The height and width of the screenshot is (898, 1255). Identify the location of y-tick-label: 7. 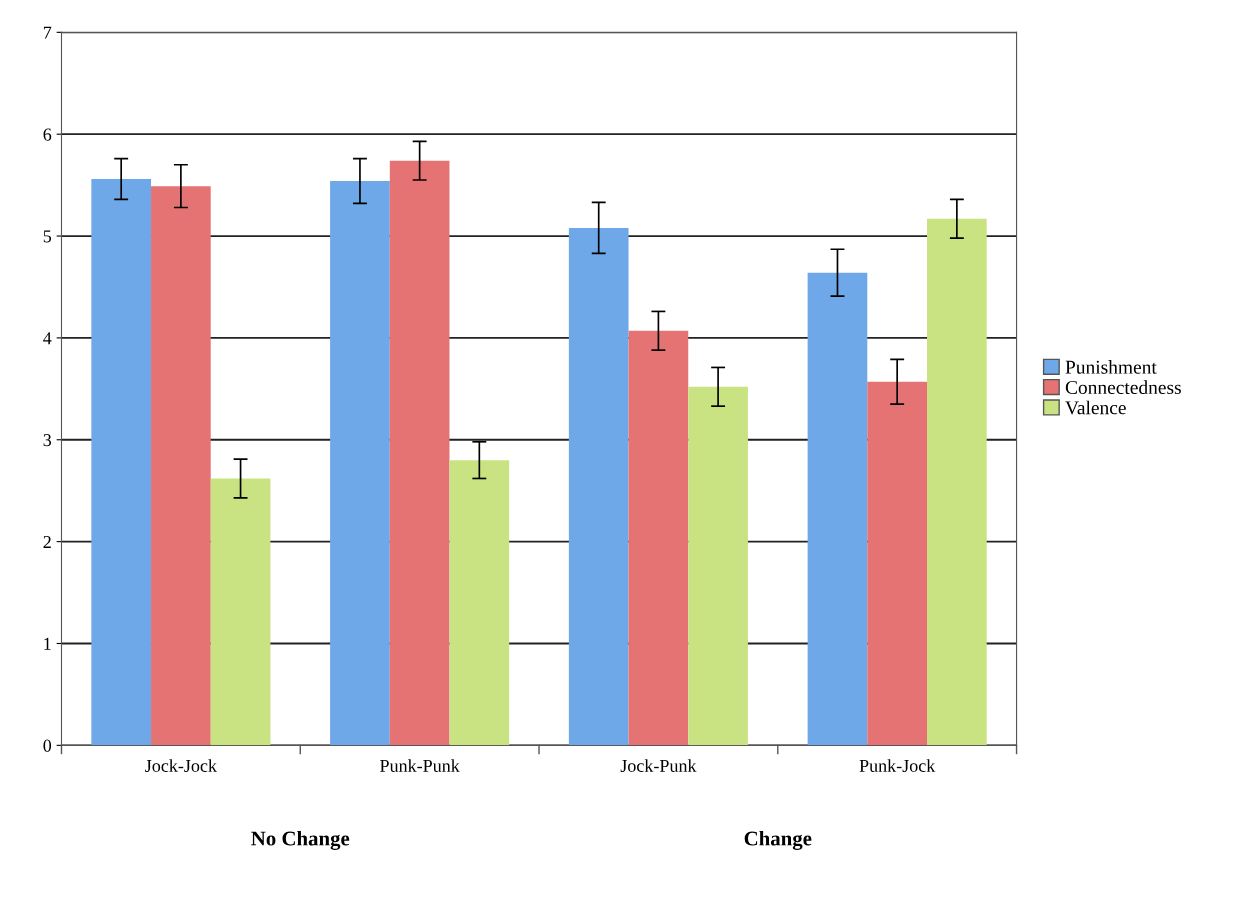
(47, 32).